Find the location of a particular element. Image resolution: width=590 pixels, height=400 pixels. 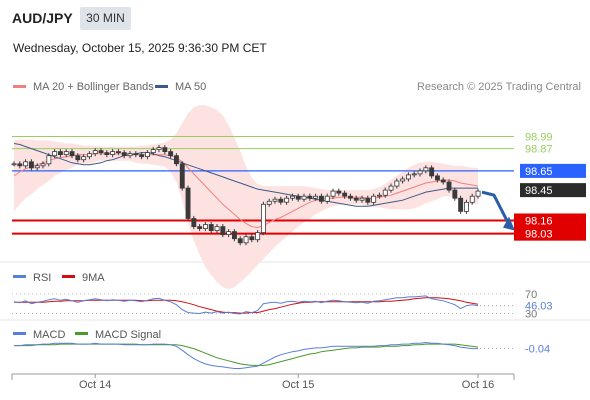

legend-ma20: MA 20 + Bollinger Bands is located at coordinates (93, 87).